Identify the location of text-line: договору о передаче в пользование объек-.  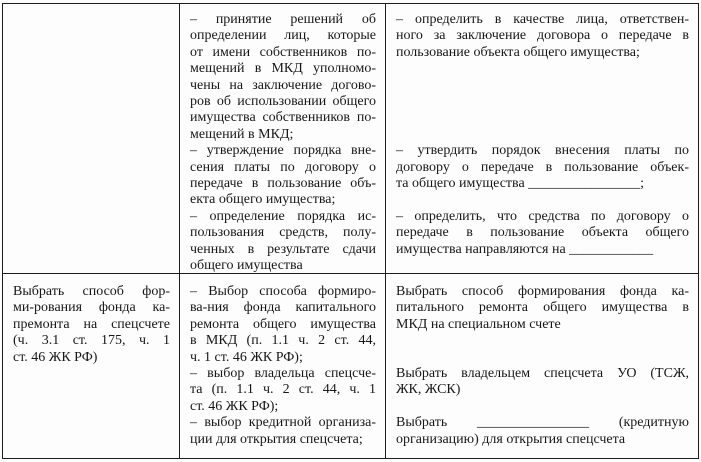
(542, 167).